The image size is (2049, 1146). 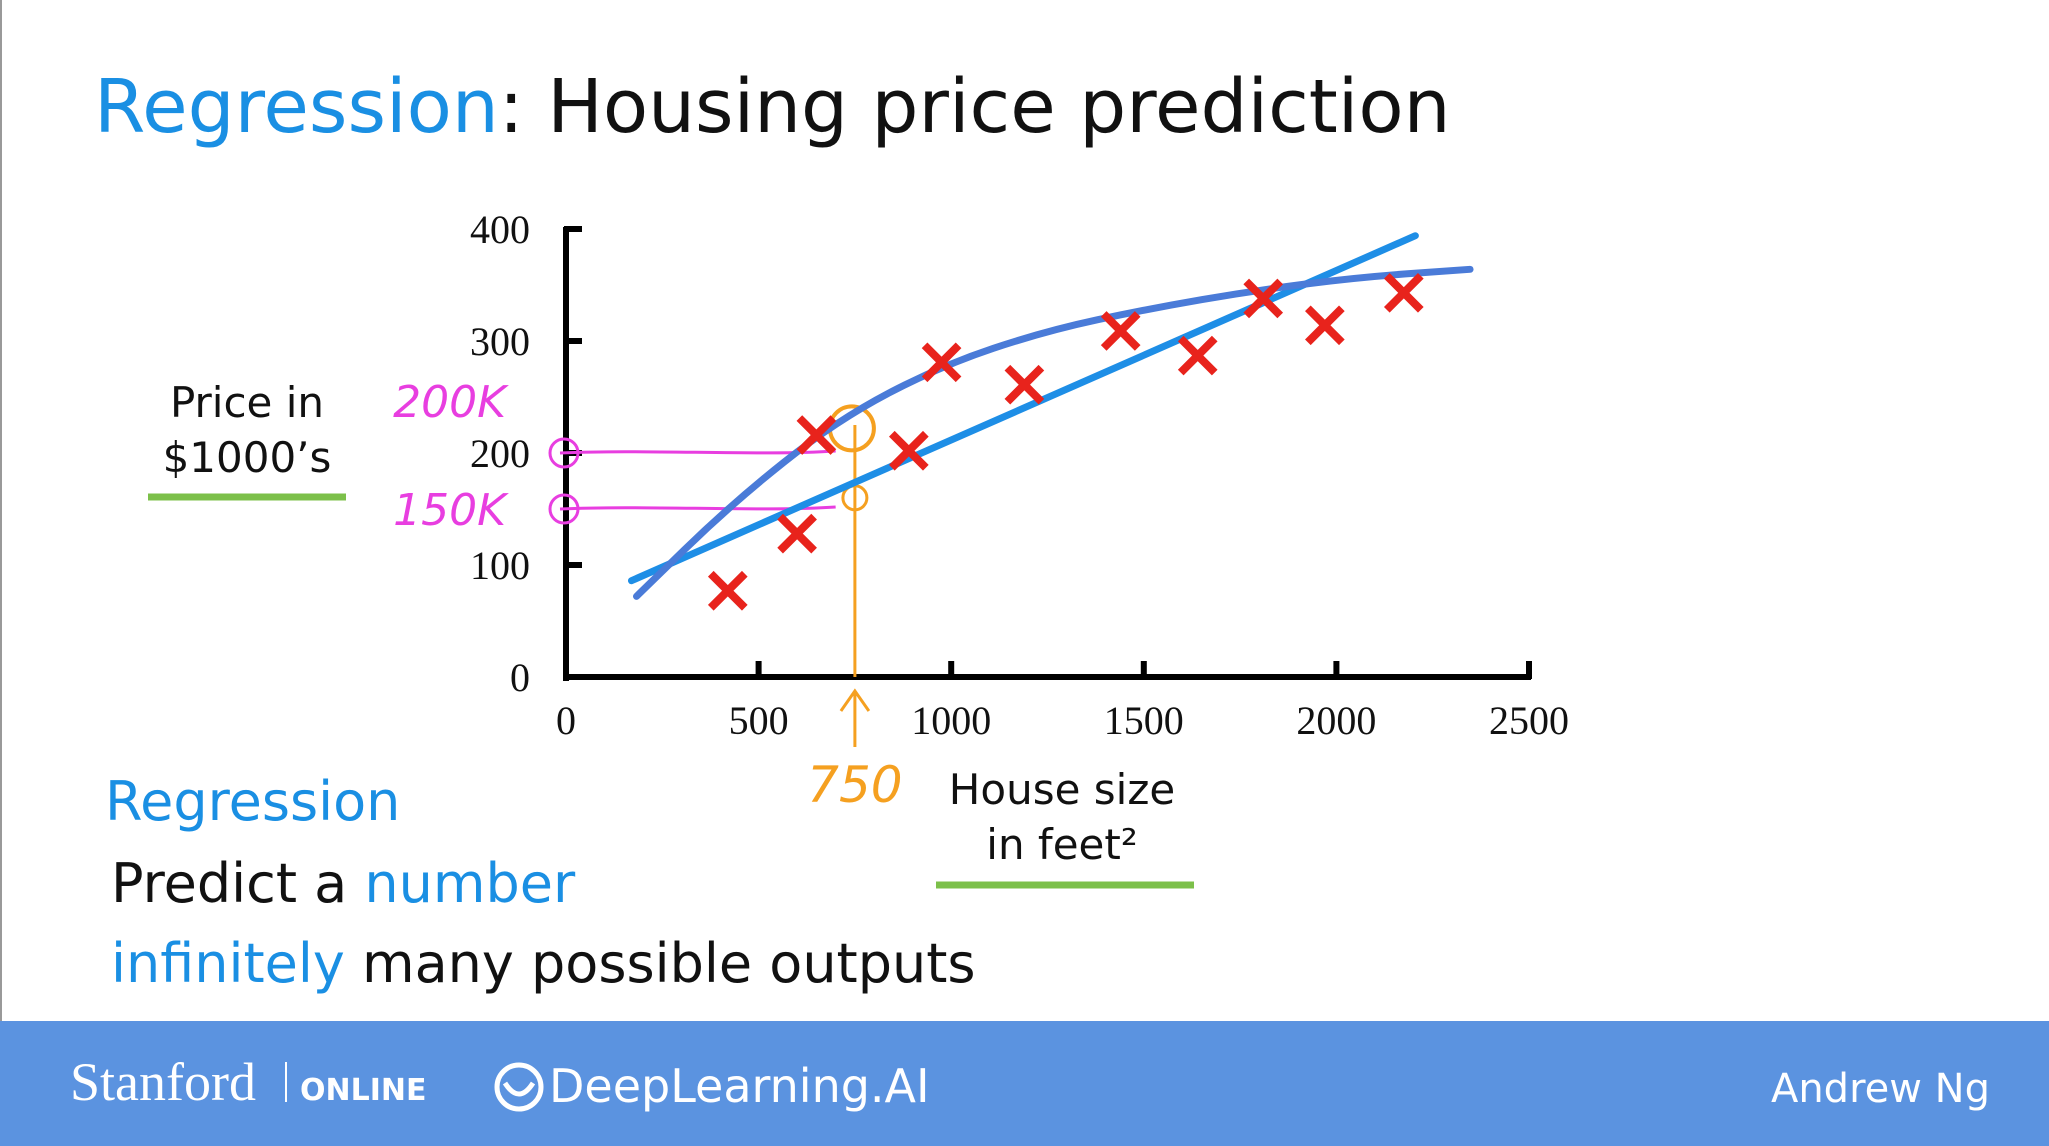 I want to click on notes-highlight: infinitely, so click(x=228, y=963).